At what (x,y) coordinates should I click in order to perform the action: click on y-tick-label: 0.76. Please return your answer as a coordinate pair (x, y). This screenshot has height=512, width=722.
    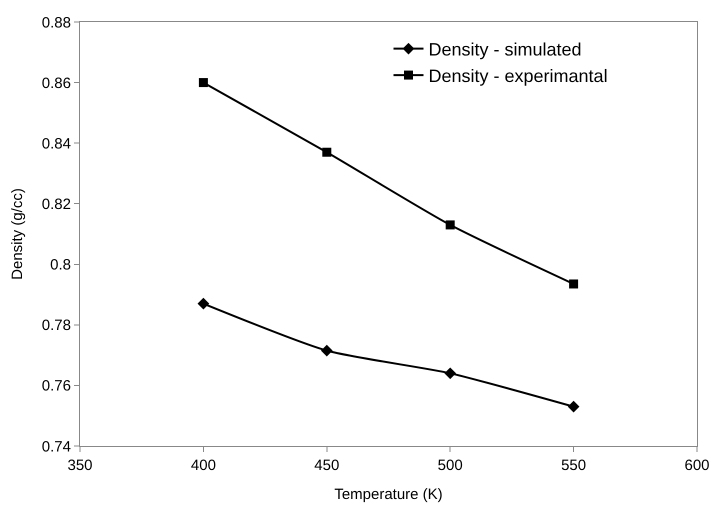
    Looking at the image, I should click on (56, 386).